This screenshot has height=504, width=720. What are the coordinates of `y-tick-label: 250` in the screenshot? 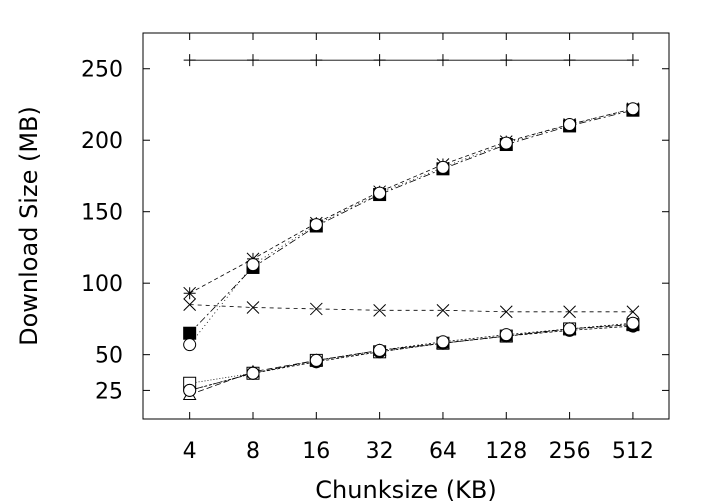 It's located at (102, 70).